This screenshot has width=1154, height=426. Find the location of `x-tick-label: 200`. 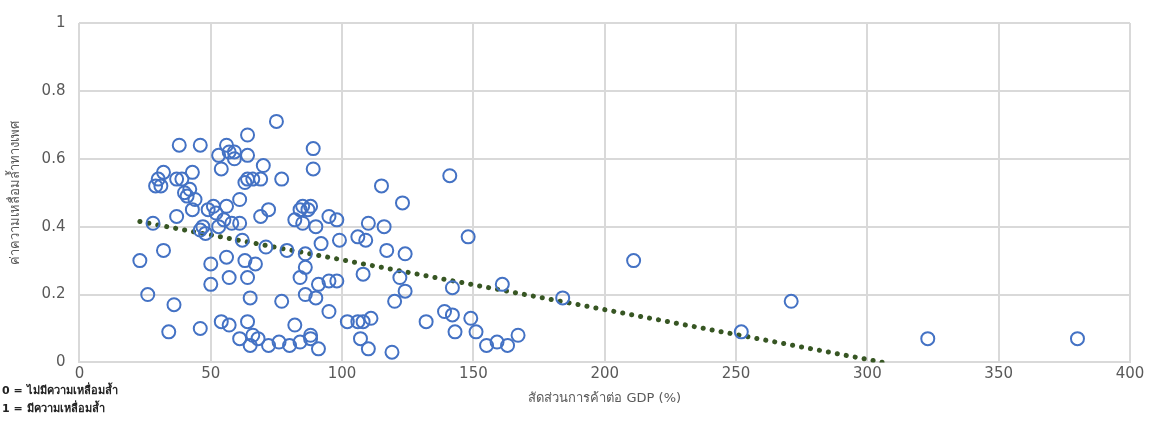

x-tick-label: 200 is located at coordinates (605, 373).